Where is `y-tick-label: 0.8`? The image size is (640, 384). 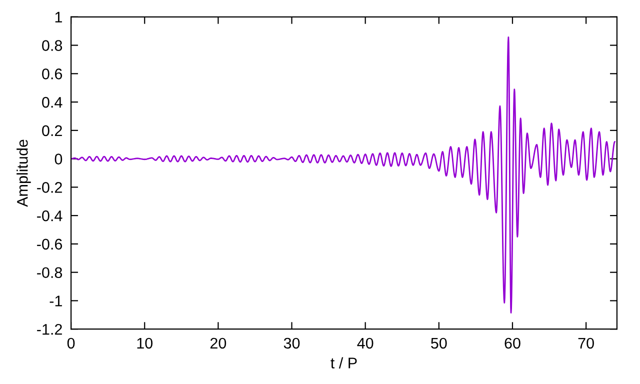
y-tick-label: 0.8 is located at coordinates (52, 45).